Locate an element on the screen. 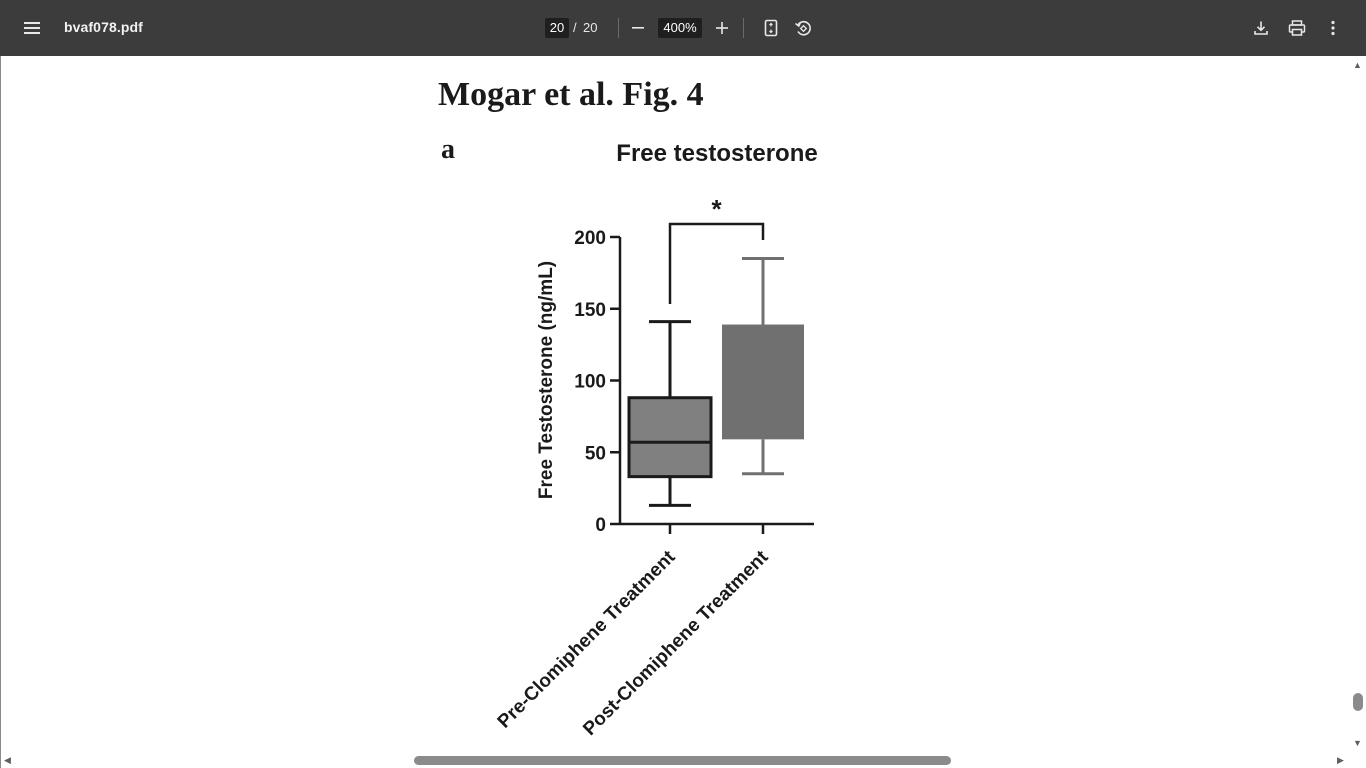 The height and width of the screenshot is (768, 1366). menu-button is located at coordinates (32, 28).